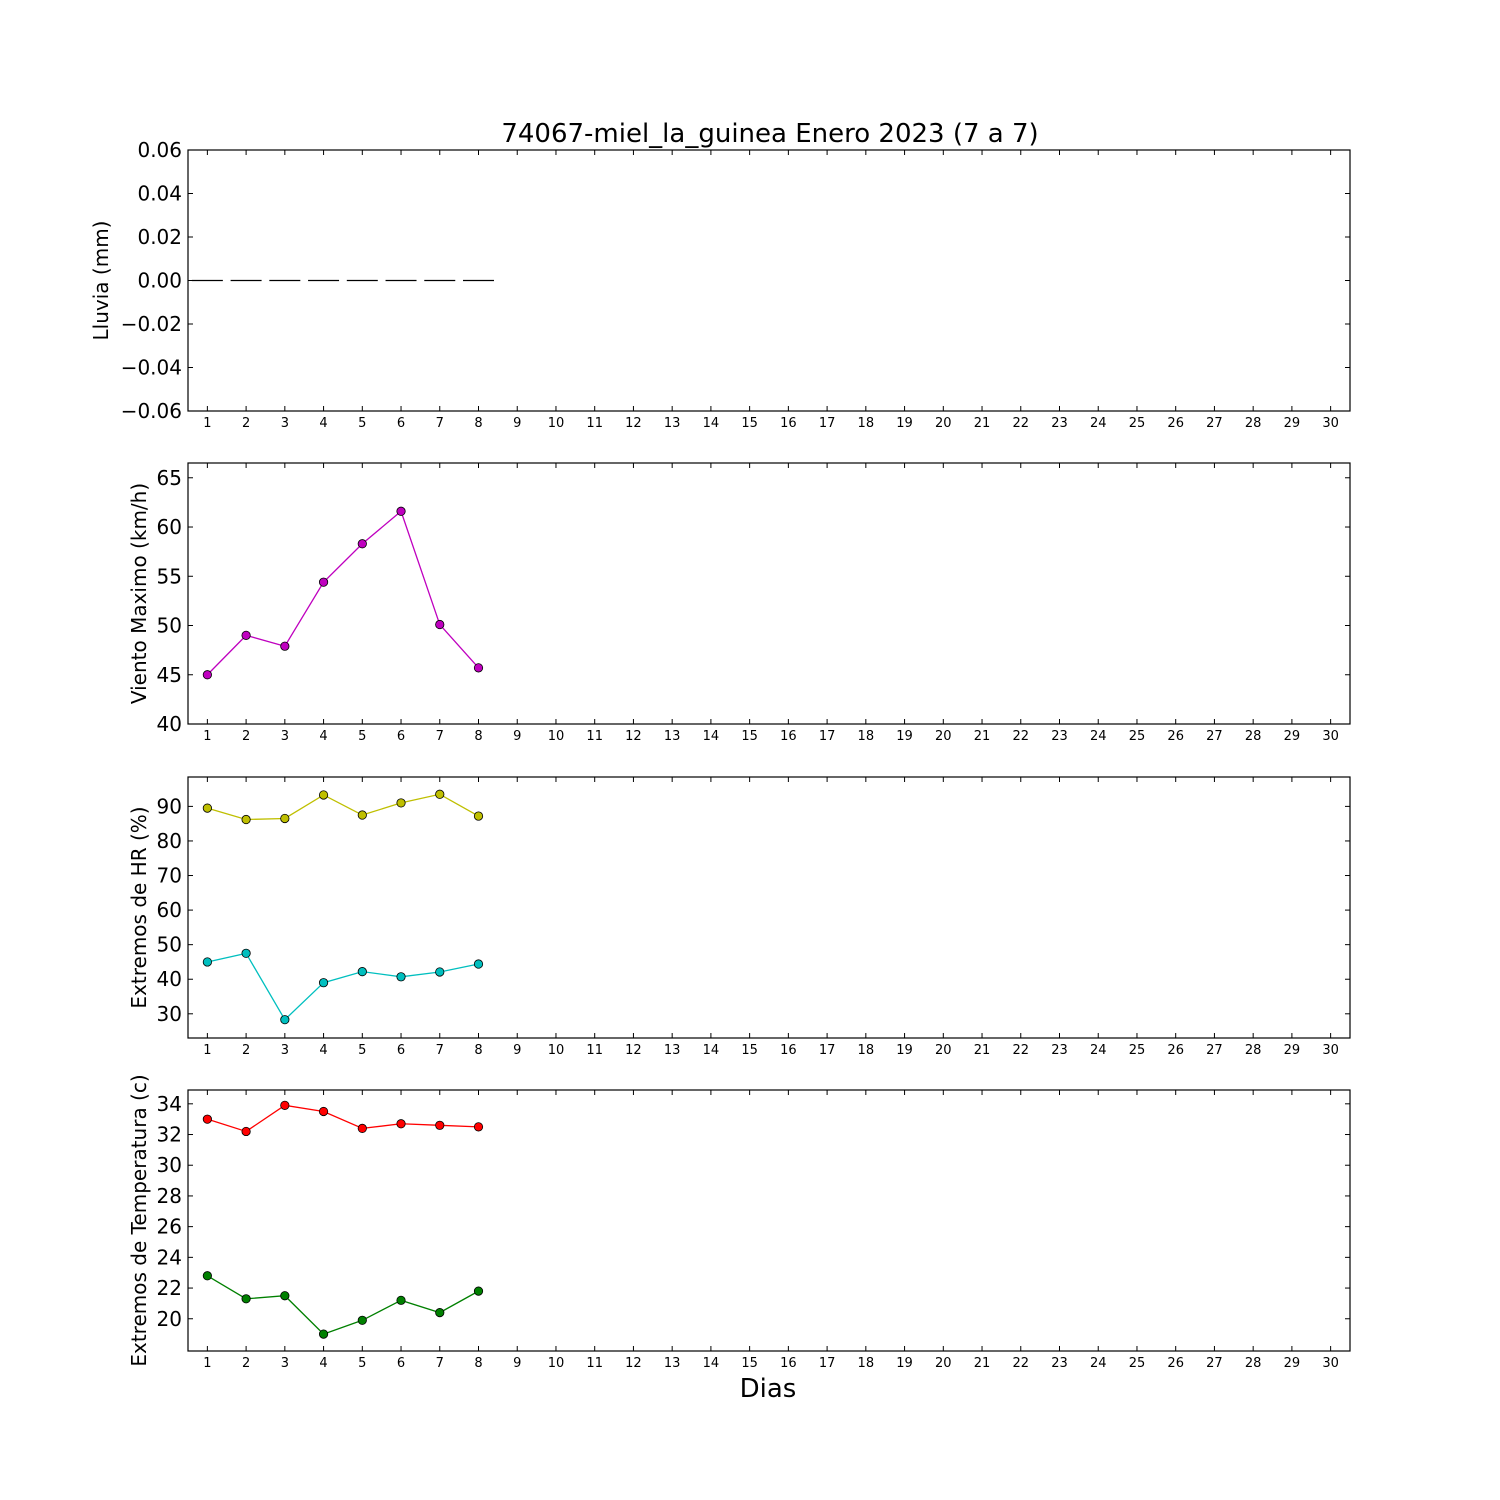  What do you see at coordinates (401, 736) in the screenshot?
I see `x-tick-label: 6` at bounding box center [401, 736].